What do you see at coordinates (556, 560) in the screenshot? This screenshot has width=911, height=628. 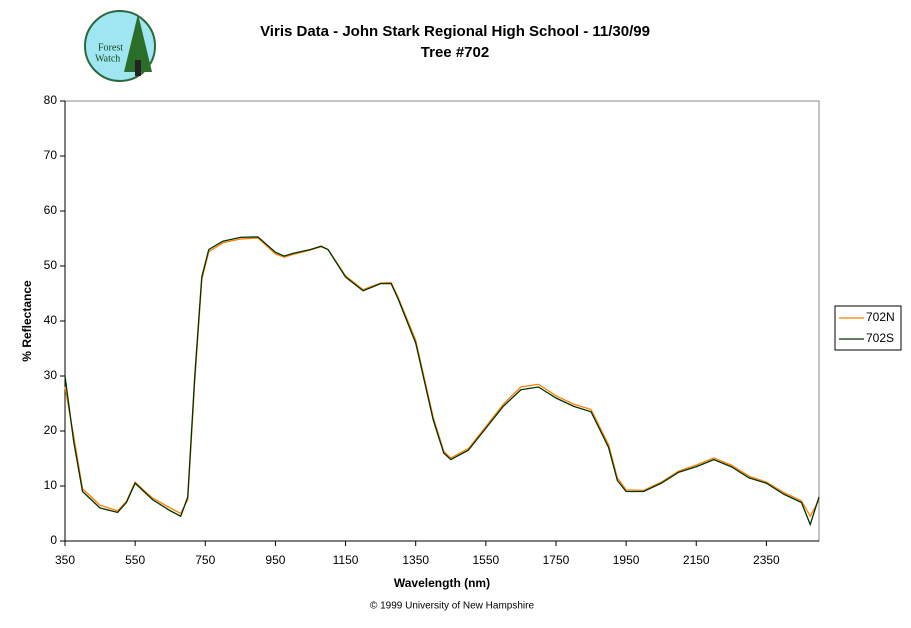 I see `x-tick-label: 1750` at bounding box center [556, 560].